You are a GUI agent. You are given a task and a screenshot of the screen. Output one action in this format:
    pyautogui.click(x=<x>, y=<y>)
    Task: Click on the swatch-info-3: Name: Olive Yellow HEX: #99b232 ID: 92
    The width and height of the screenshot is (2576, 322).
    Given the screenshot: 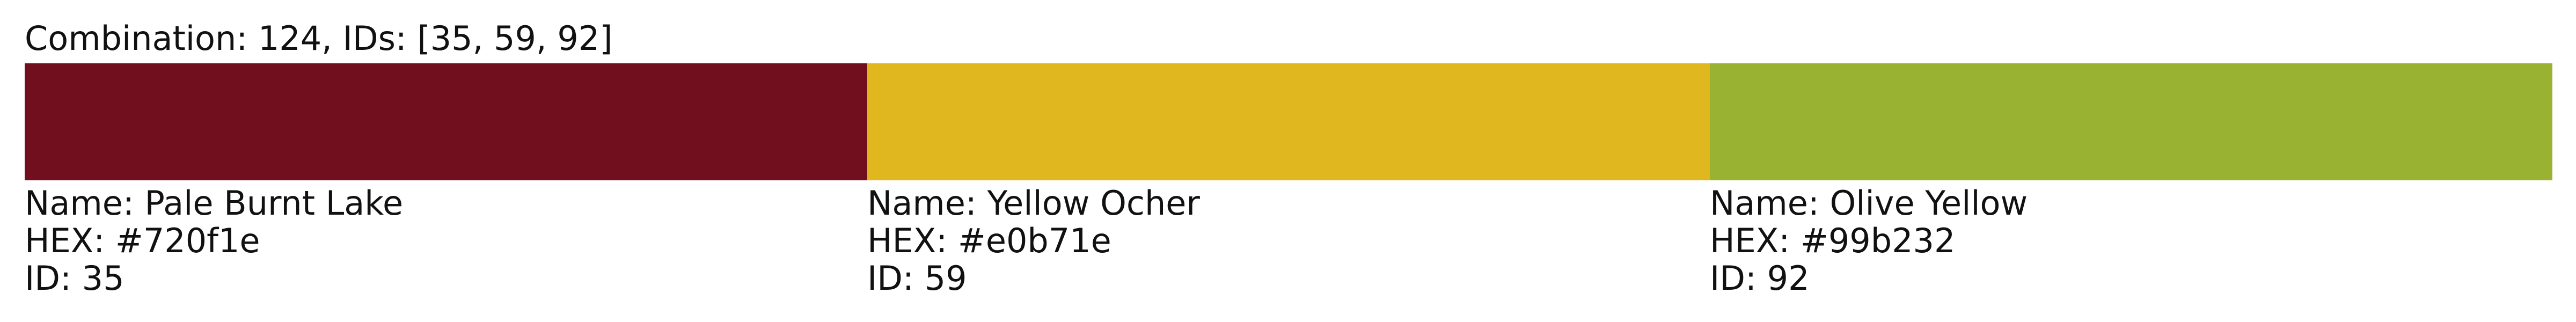 What is the action you would take?
    pyautogui.click(x=2131, y=238)
    